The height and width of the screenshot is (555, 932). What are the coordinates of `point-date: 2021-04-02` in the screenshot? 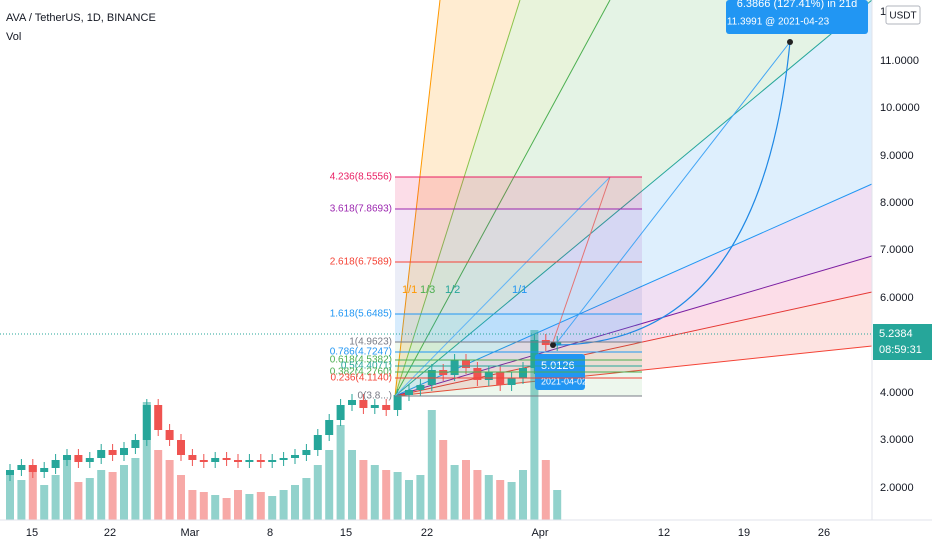 It's located at (564, 381).